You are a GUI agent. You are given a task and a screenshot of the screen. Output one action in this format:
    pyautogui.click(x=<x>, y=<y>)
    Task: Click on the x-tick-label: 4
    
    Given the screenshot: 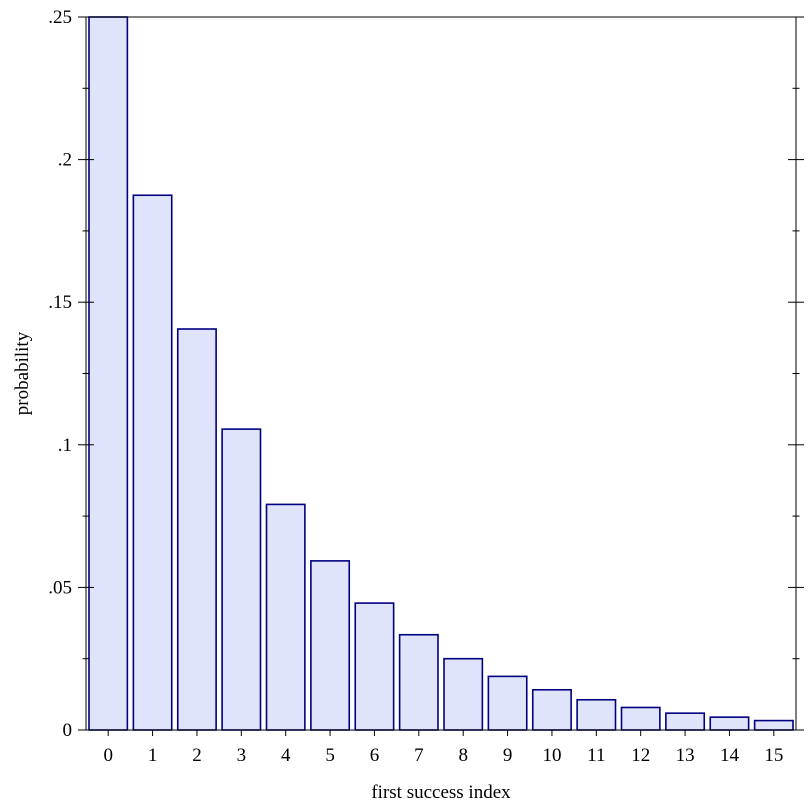 What is the action you would take?
    pyautogui.click(x=286, y=755)
    